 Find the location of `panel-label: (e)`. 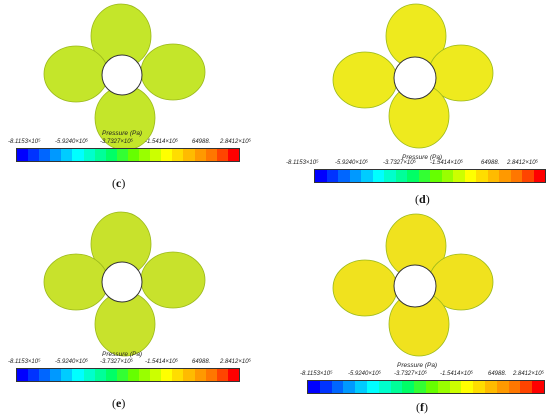

panel-label: (e) is located at coordinates (119, 403).